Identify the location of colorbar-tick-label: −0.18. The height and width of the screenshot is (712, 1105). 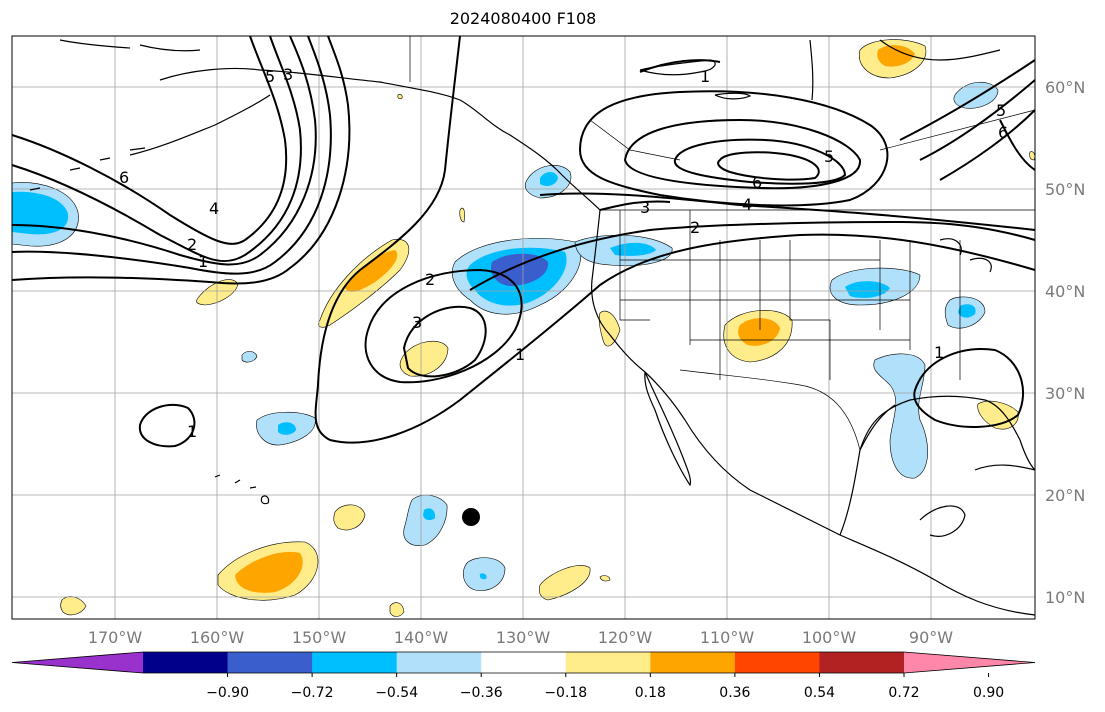
(565, 693).